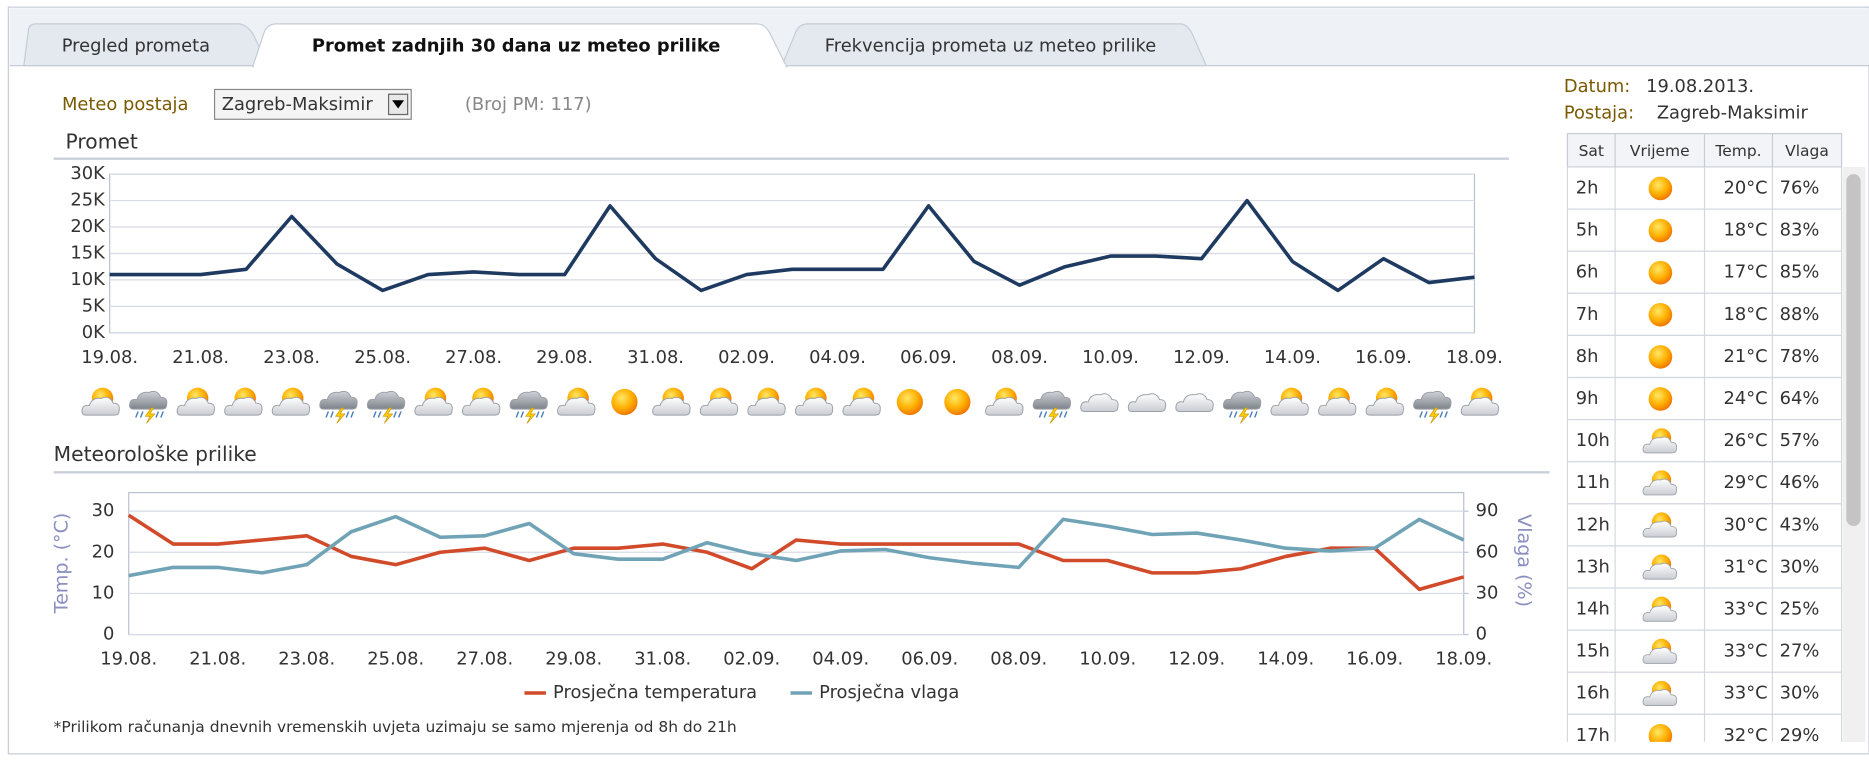 The image size is (1869, 761). Describe the element at coordinates (1593, 566) in the screenshot. I see `table-cell: 13h` at that location.